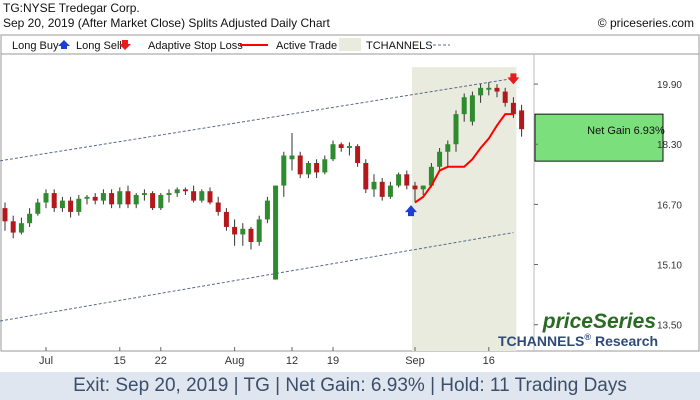 This screenshot has width=700, height=400. What do you see at coordinates (35, 46) in the screenshot?
I see `legend-long-buy: Long Buy` at bounding box center [35, 46].